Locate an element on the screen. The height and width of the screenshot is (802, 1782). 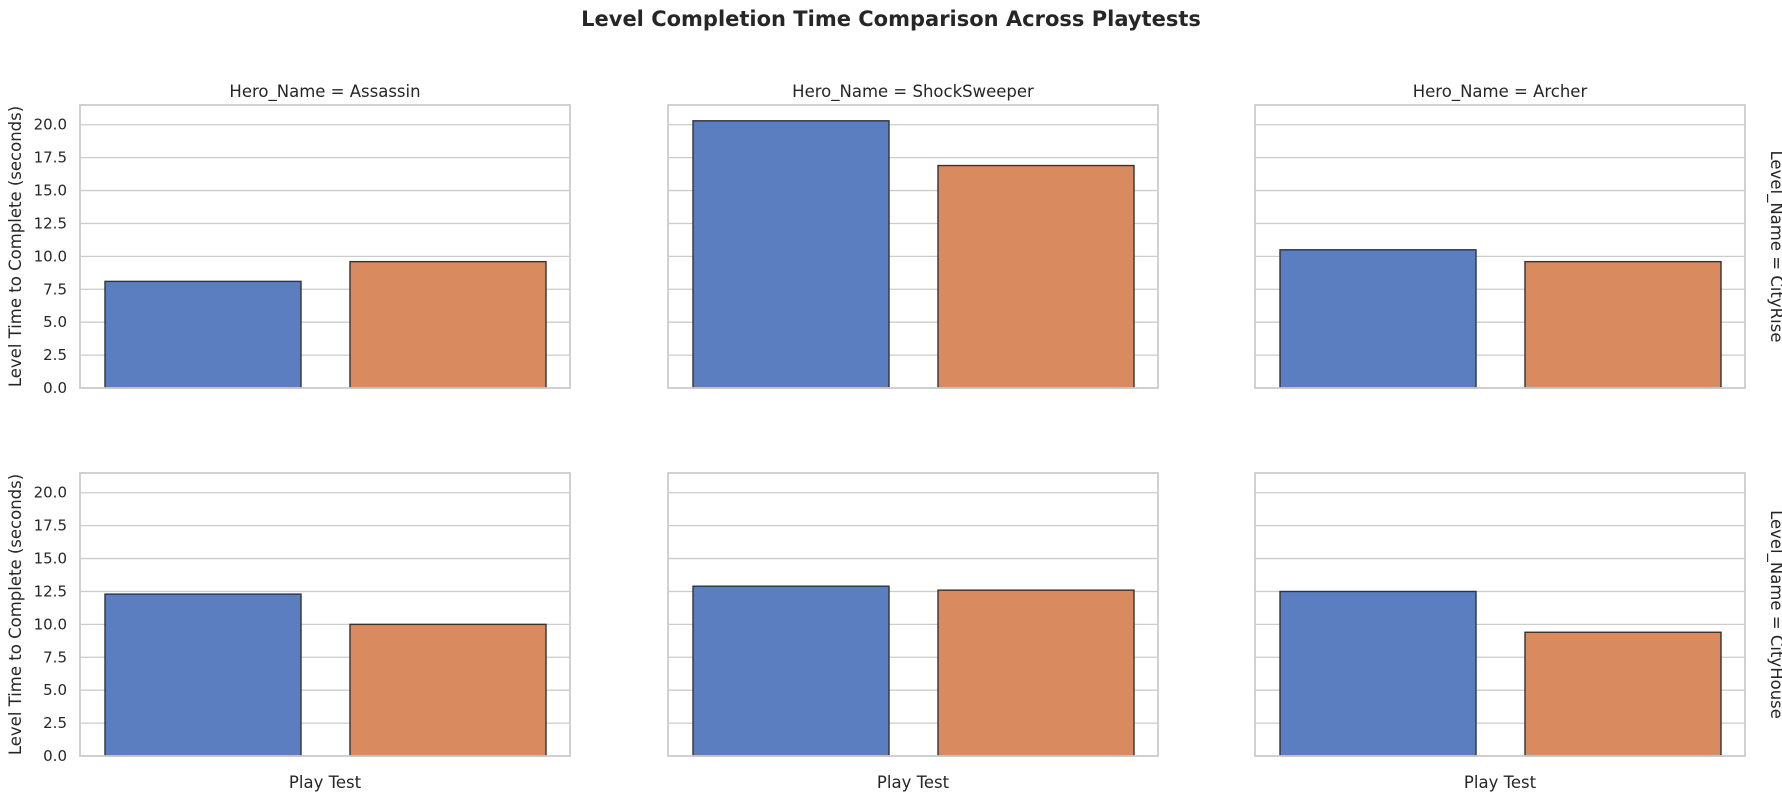
facet-panel-r2-c3: Play Test Level_Name = CityHouse is located at coordinates (1518, 632).